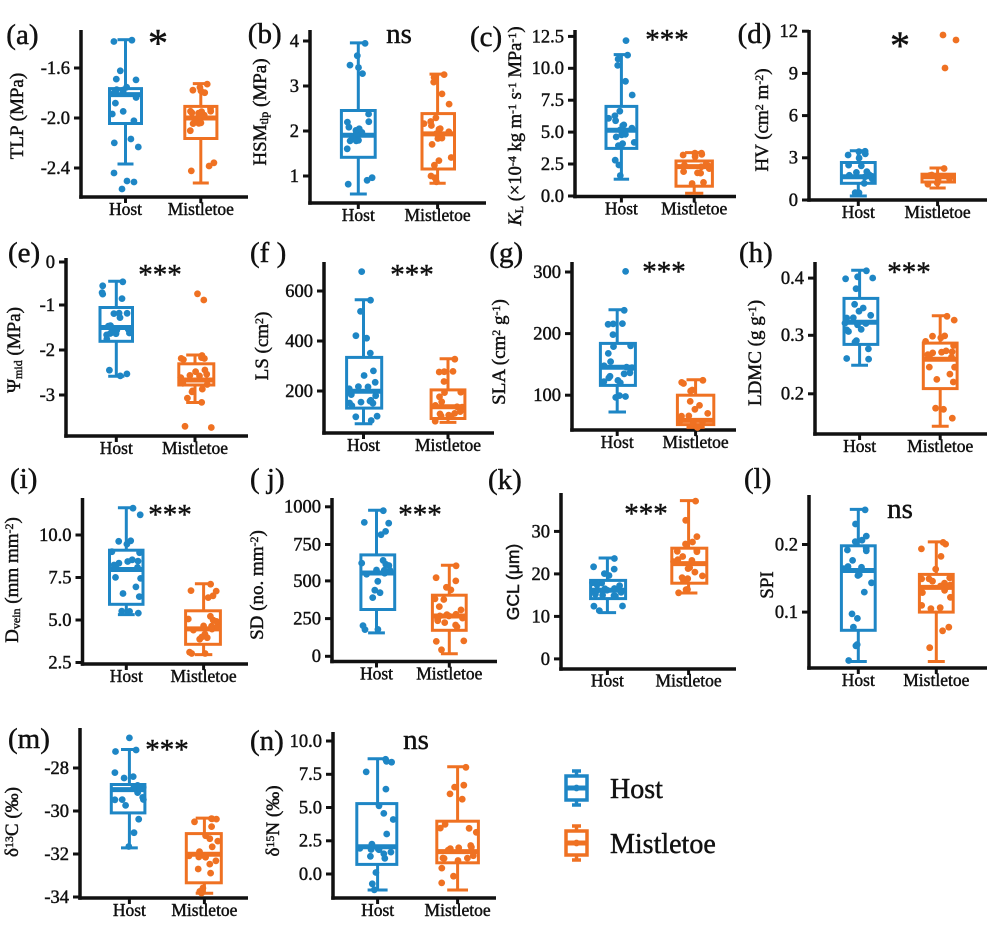 Image resolution: width=1000 pixels, height=931 pixels. What do you see at coordinates (486, 37) in the screenshot?
I see `svg-text: (c)` at bounding box center [486, 37].